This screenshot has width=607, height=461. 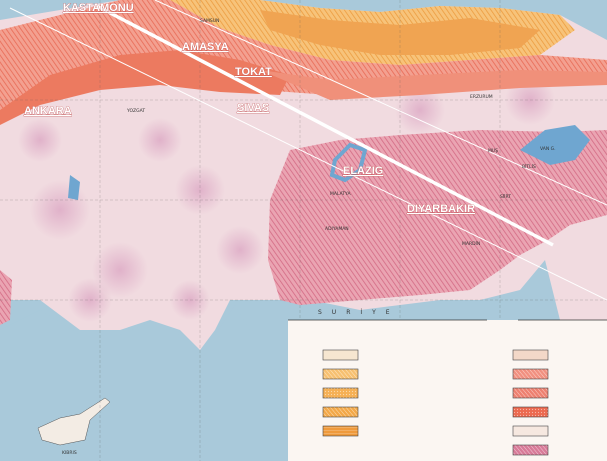 What do you see at coordinates (359, 312) in the screenshot?
I see `label-suriye: SURİYE` at bounding box center [359, 312].